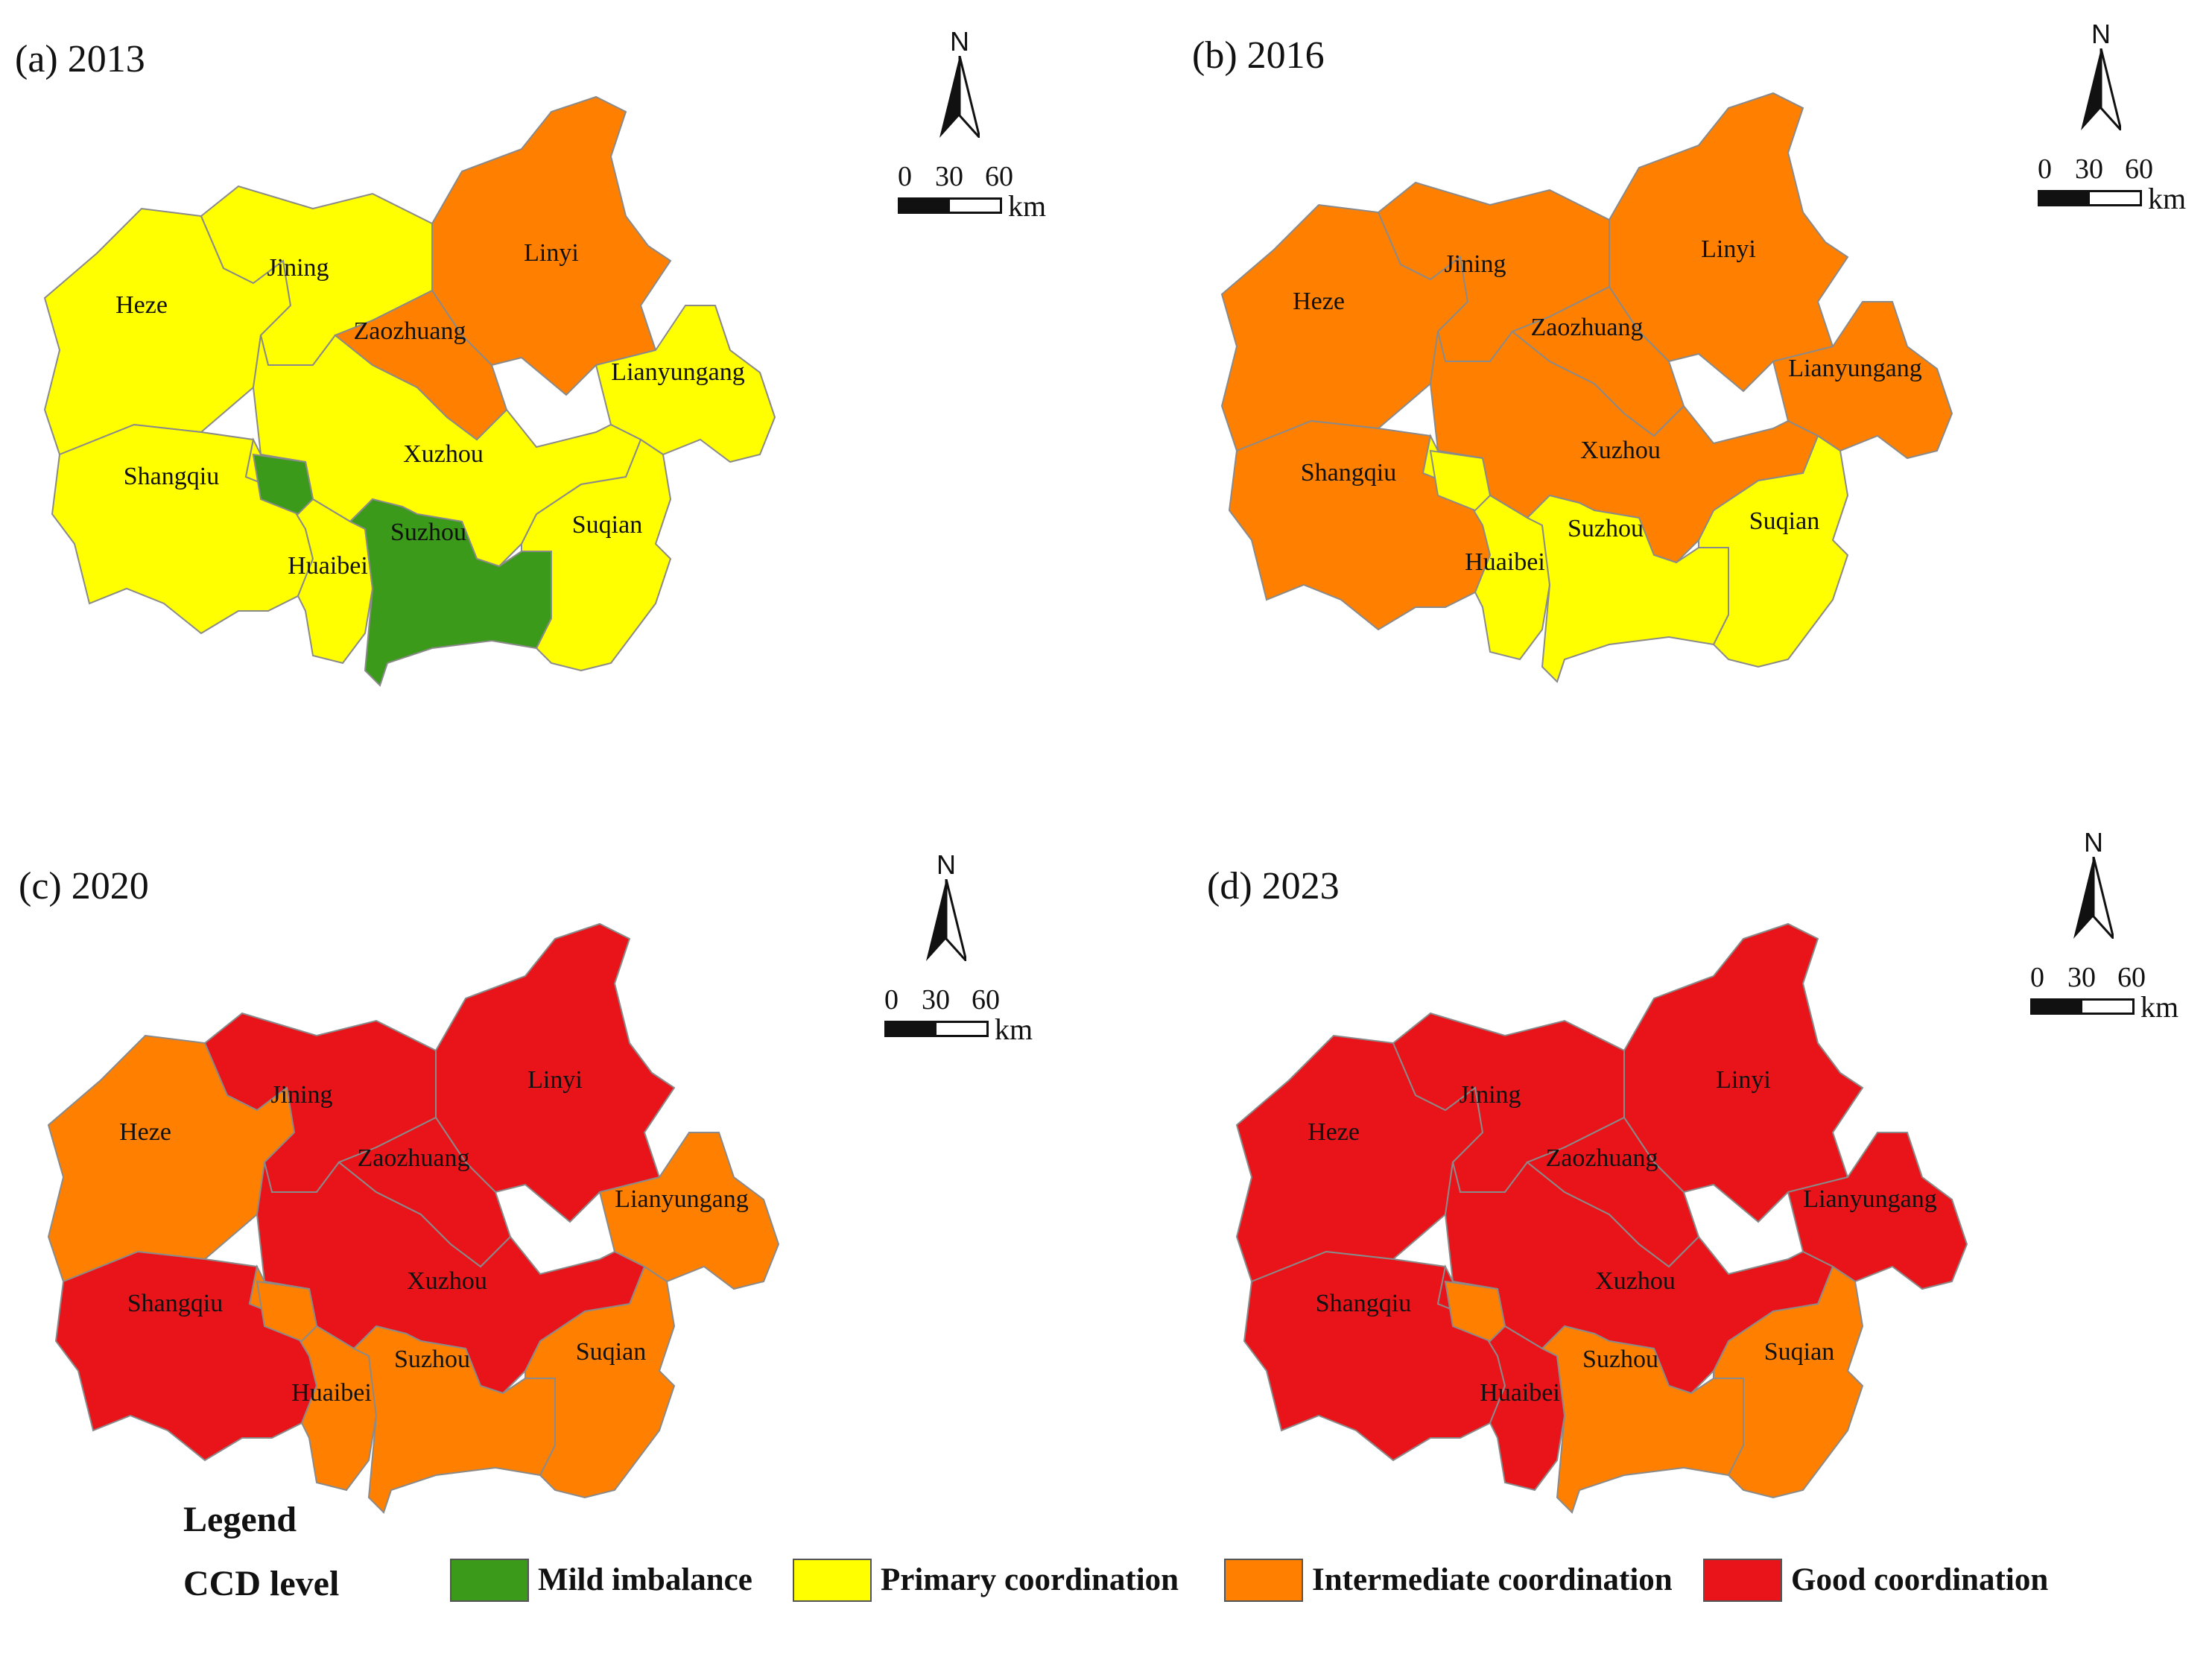  Describe the element at coordinates (1030, 1580) in the screenshot. I see `legend-label: Primary coordination` at that location.